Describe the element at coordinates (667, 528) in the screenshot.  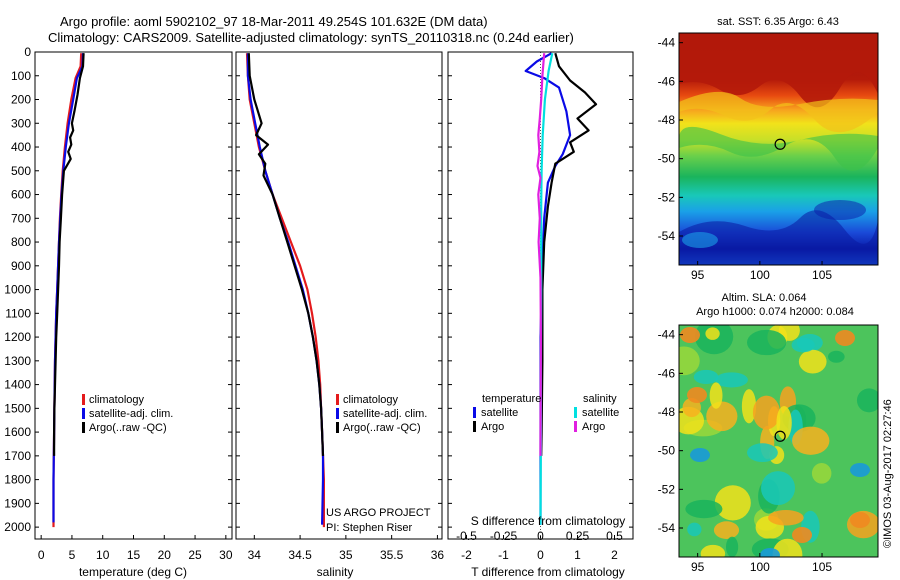
I see `map-y-tick-label: -54` at that location.